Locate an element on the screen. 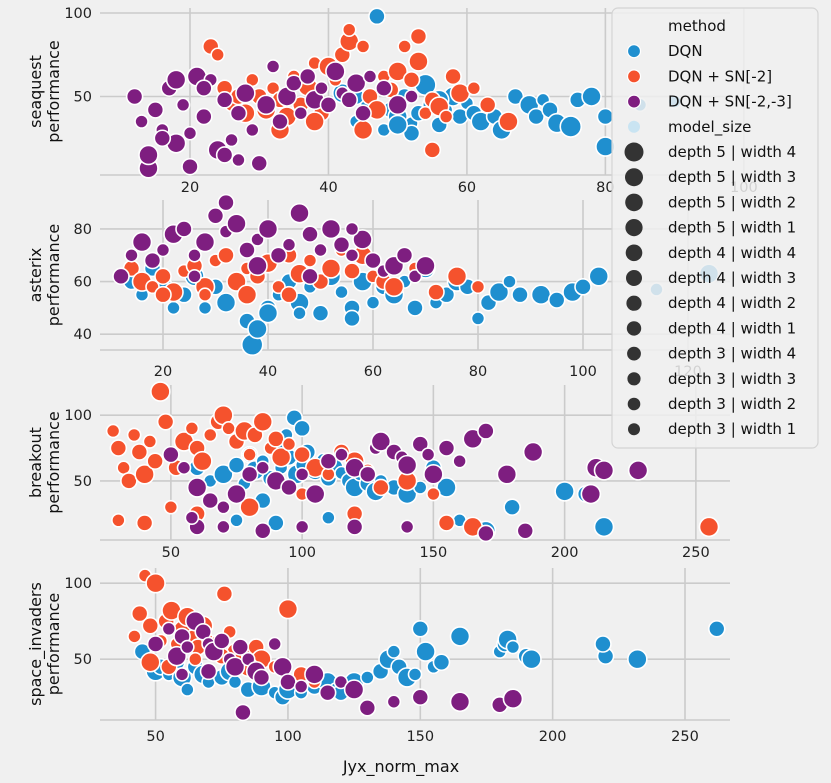 This screenshot has width=831, height=783. legend-size-label: depth 5 | width 4 is located at coordinates (732, 152).